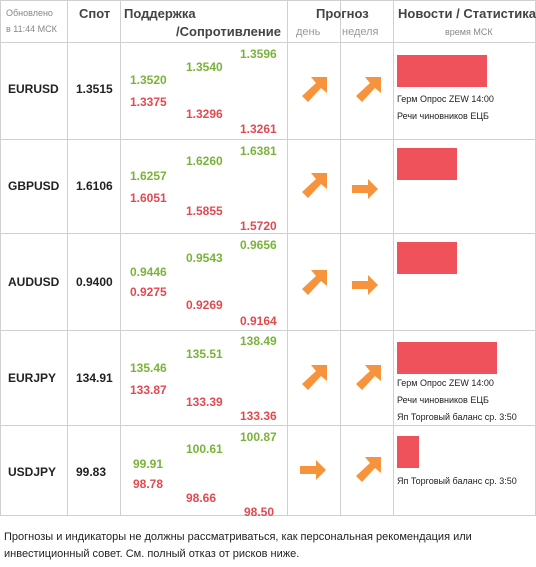 Image resolution: width=536 pixels, height=567 pixels. I want to click on updated-label: Обновлено, so click(29, 13).